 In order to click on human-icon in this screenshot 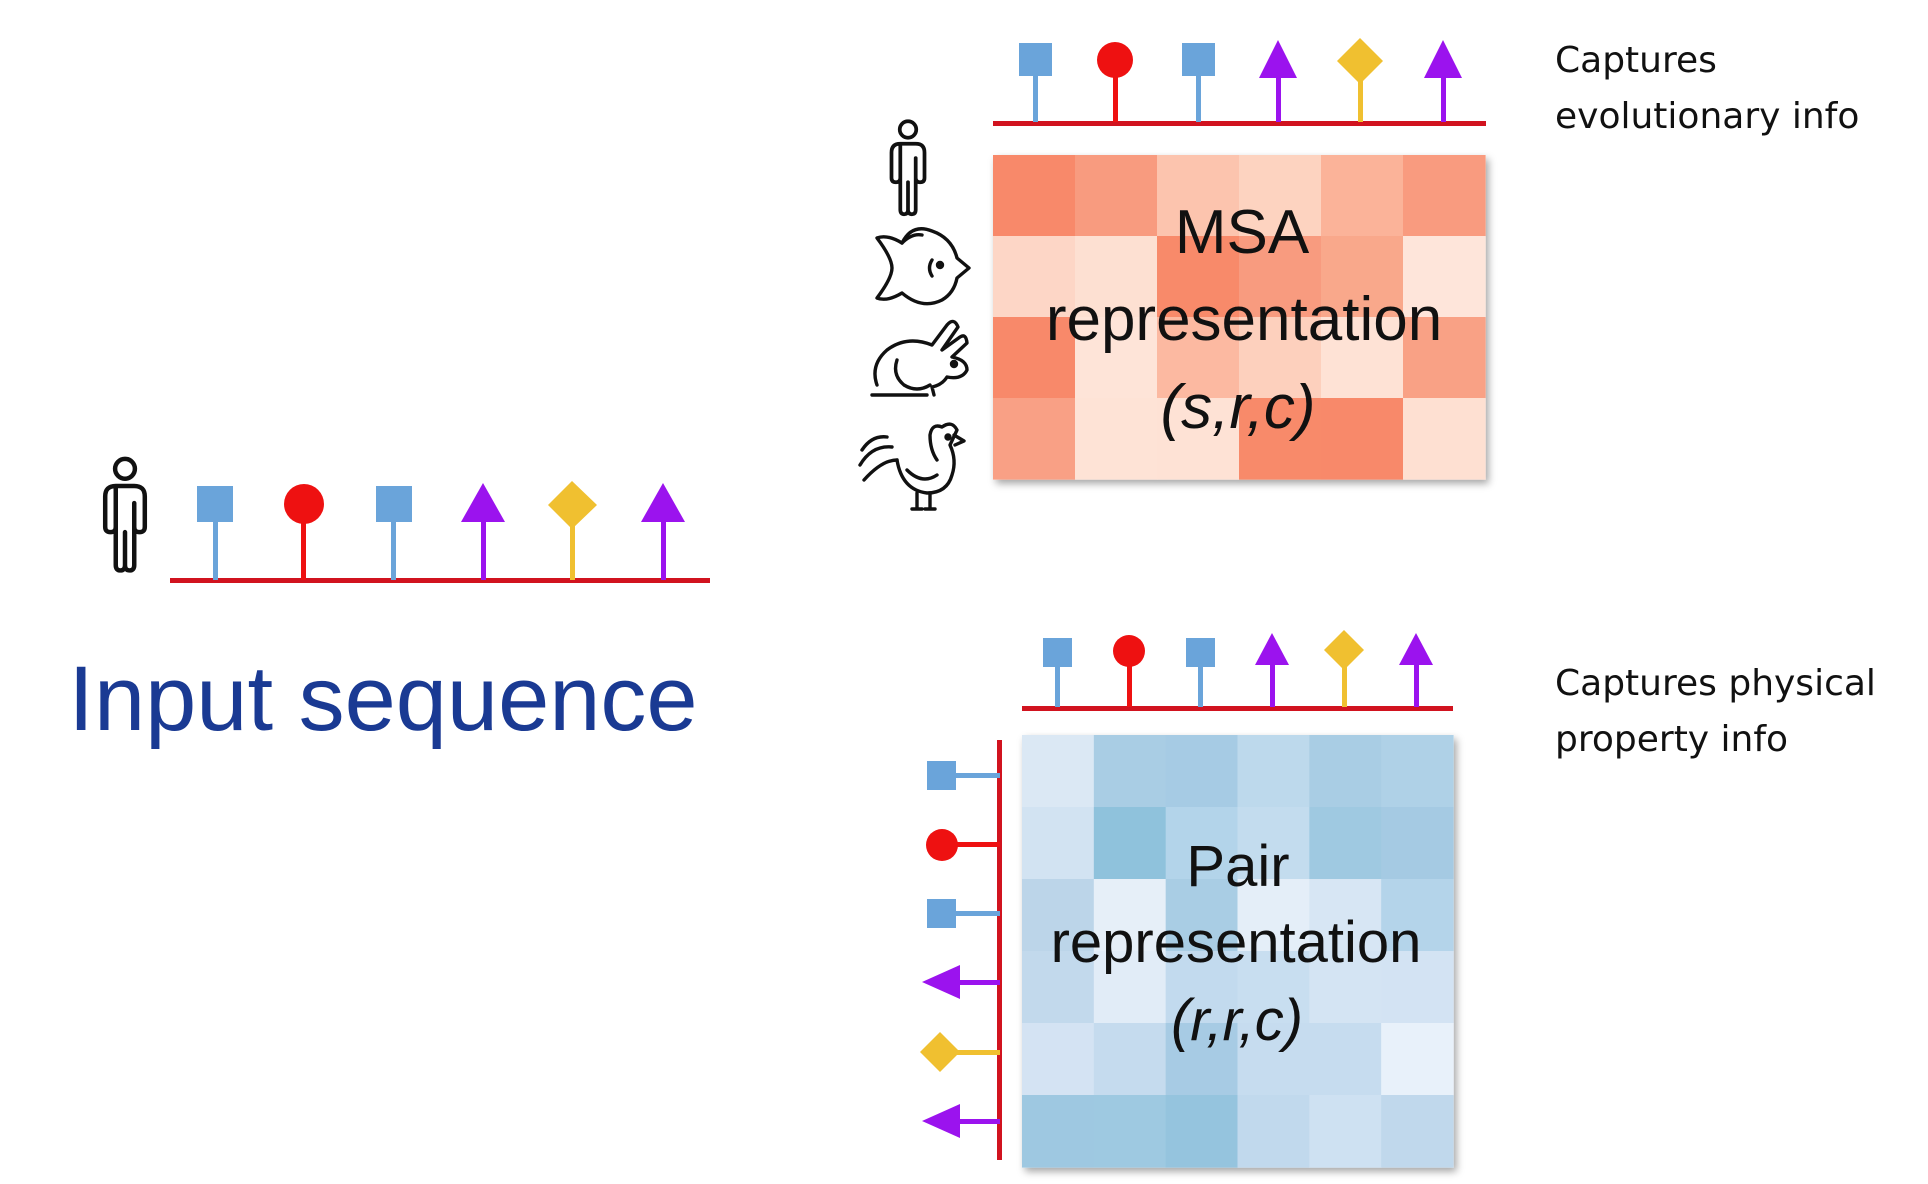, I will do `click(908, 168)`.